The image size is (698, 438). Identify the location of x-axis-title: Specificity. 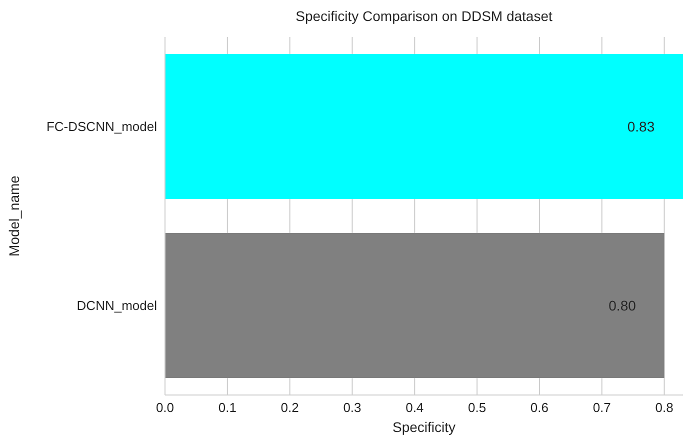
(424, 427).